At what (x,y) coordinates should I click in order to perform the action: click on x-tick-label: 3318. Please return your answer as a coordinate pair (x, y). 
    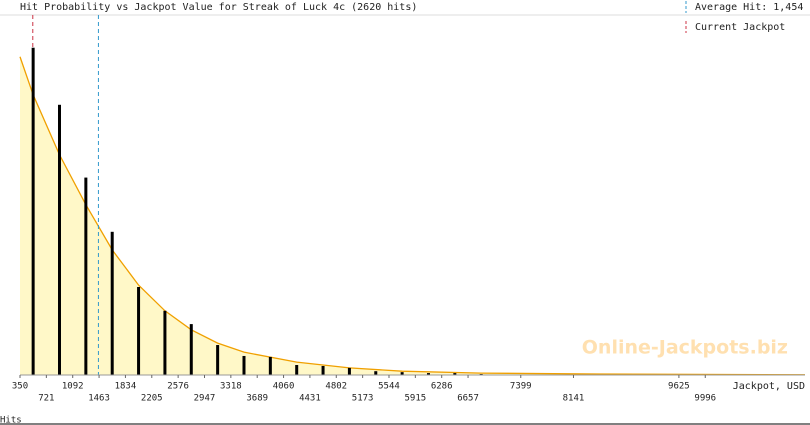
    Looking at the image, I should click on (231, 387).